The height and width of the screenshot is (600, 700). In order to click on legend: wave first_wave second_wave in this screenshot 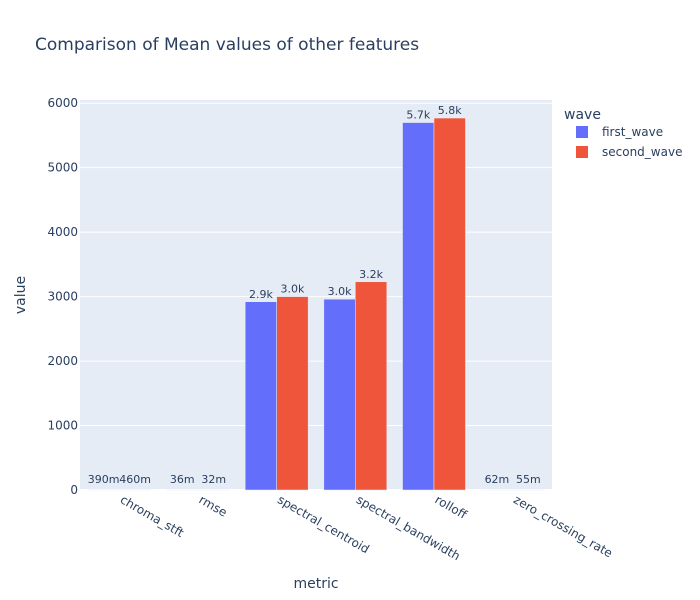, I will do `click(623, 133)`.